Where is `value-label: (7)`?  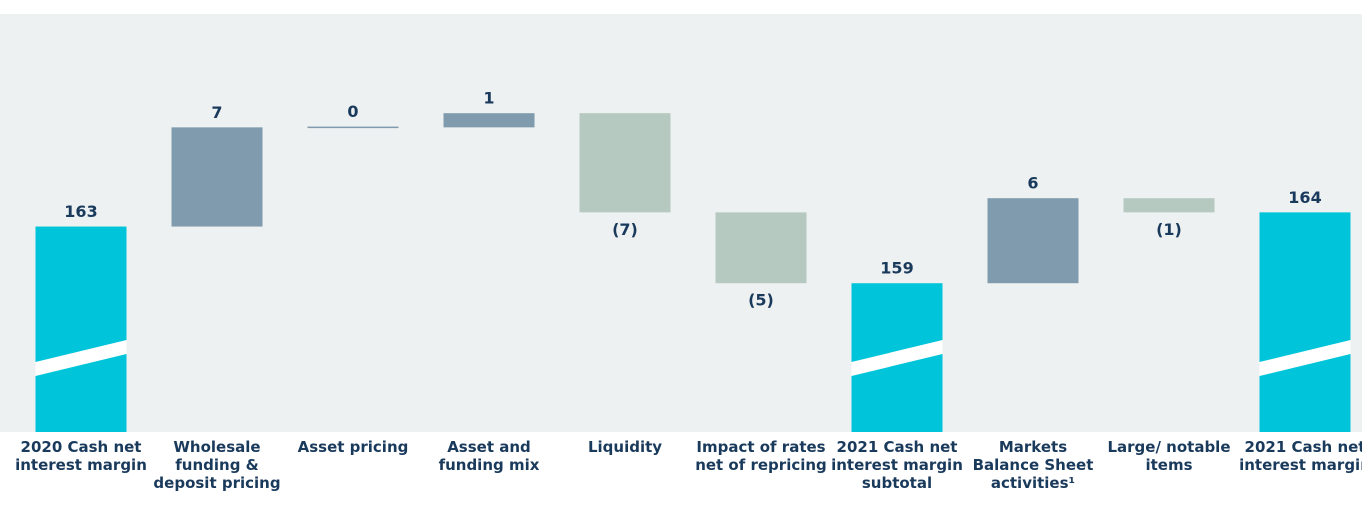 value-label: (7) is located at coordinates (625, 229).